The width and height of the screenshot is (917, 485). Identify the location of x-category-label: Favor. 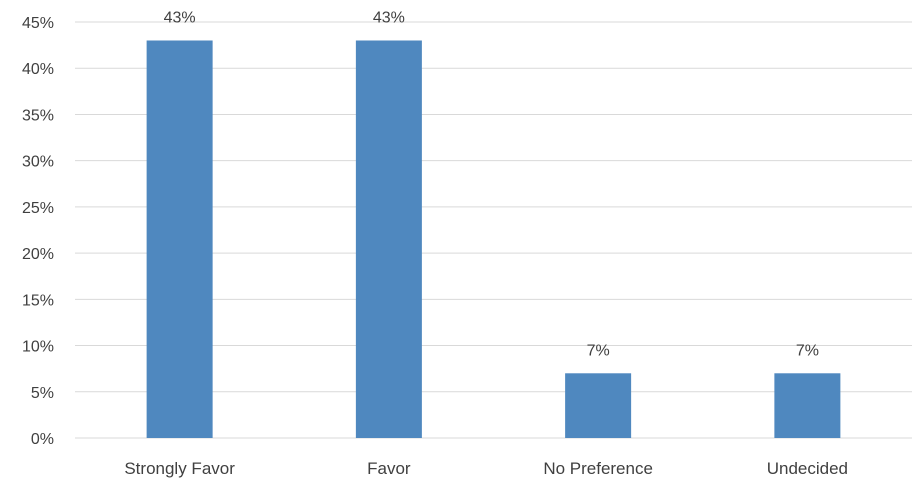
(389, 468).